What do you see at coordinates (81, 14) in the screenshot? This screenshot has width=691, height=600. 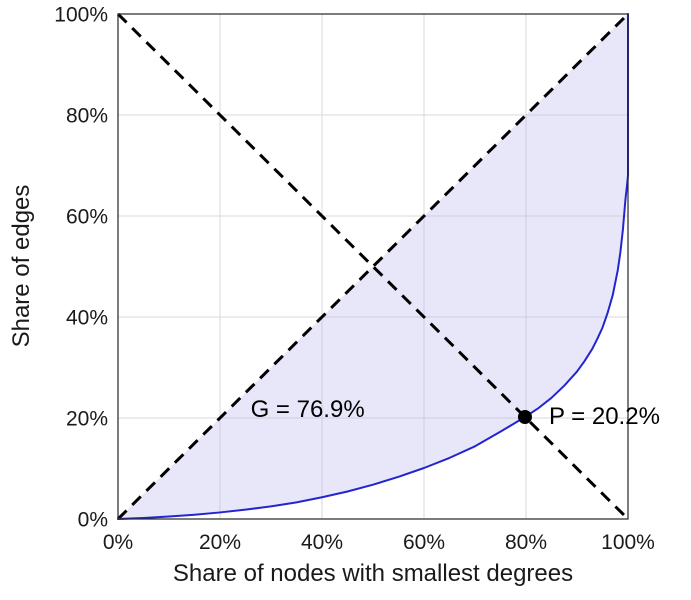 I see `y-tick-label: 100%` at bounding box center [81, 14].